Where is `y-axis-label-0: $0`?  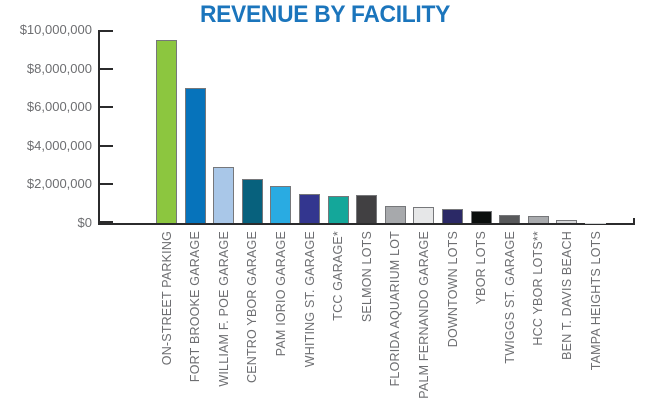
y-axis-label-0: $0 is located at coordinates (84, 222).